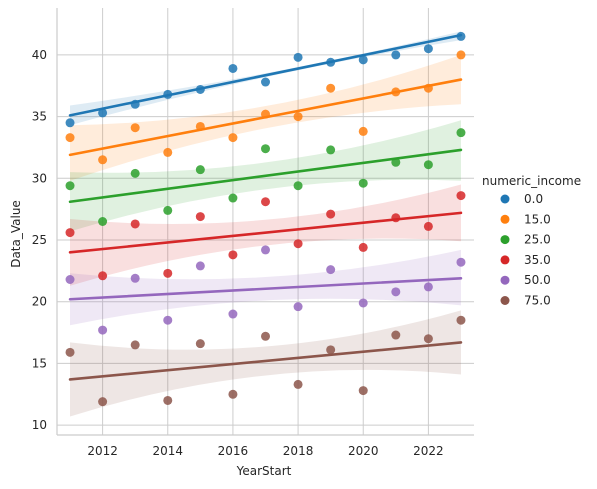  I want to click on y-tick-label: 40, so click(39, 55).